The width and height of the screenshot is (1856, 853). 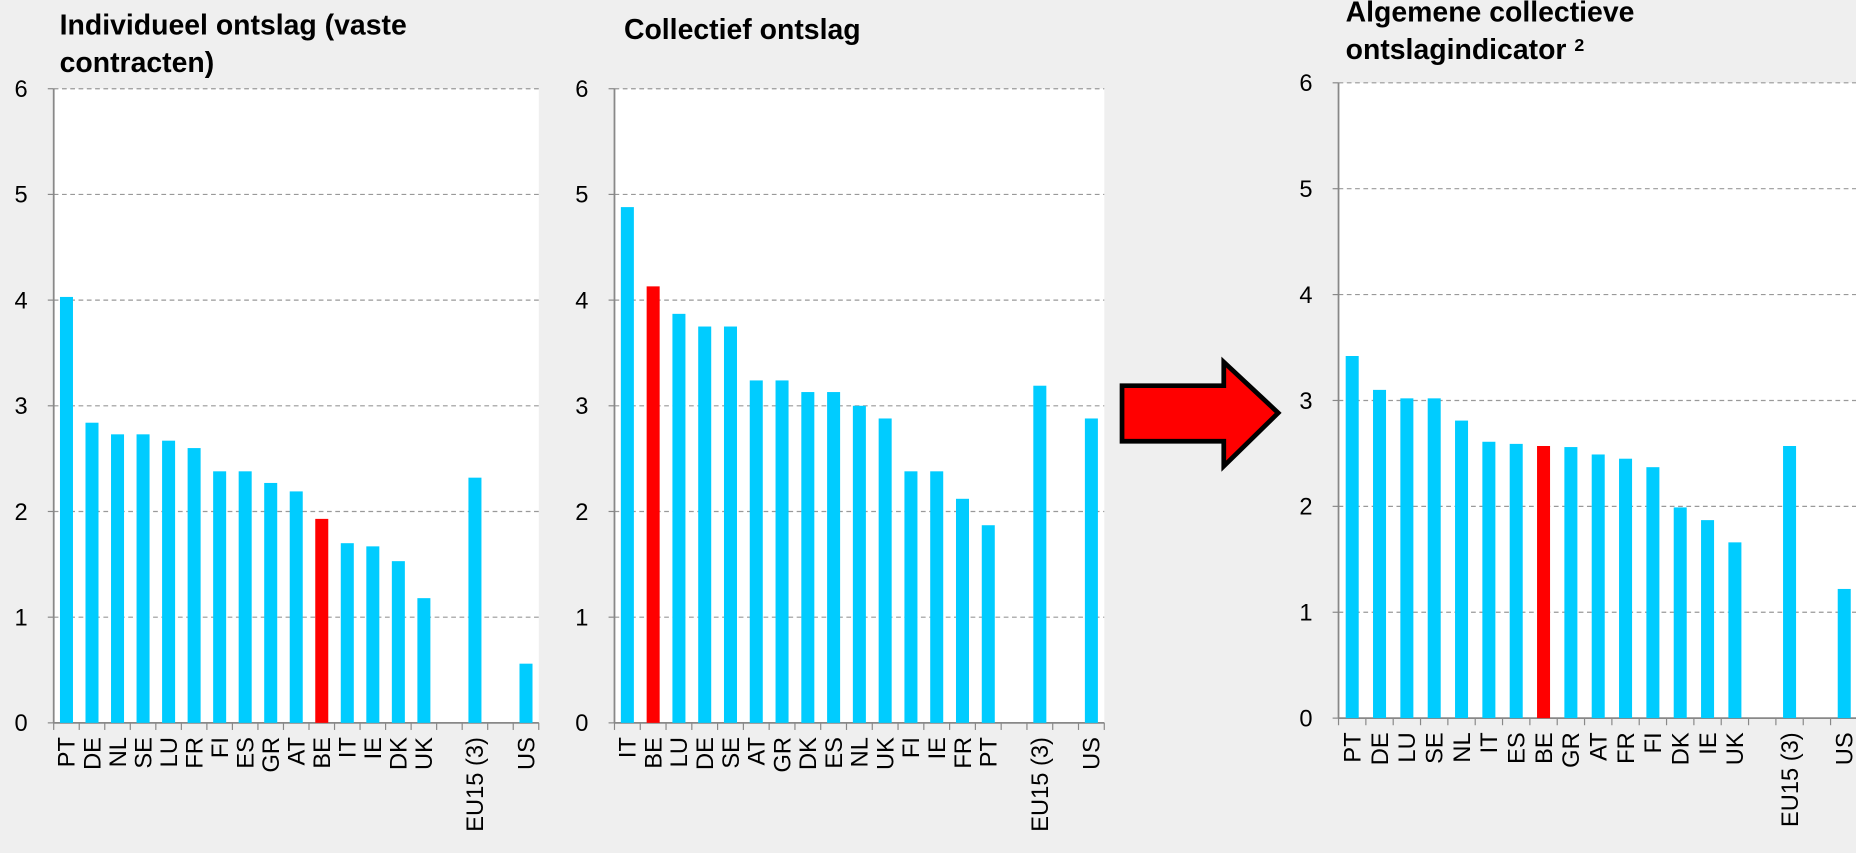 I want to click on chart-title-box: Collectief ontslag, so click(x=837, y=31).